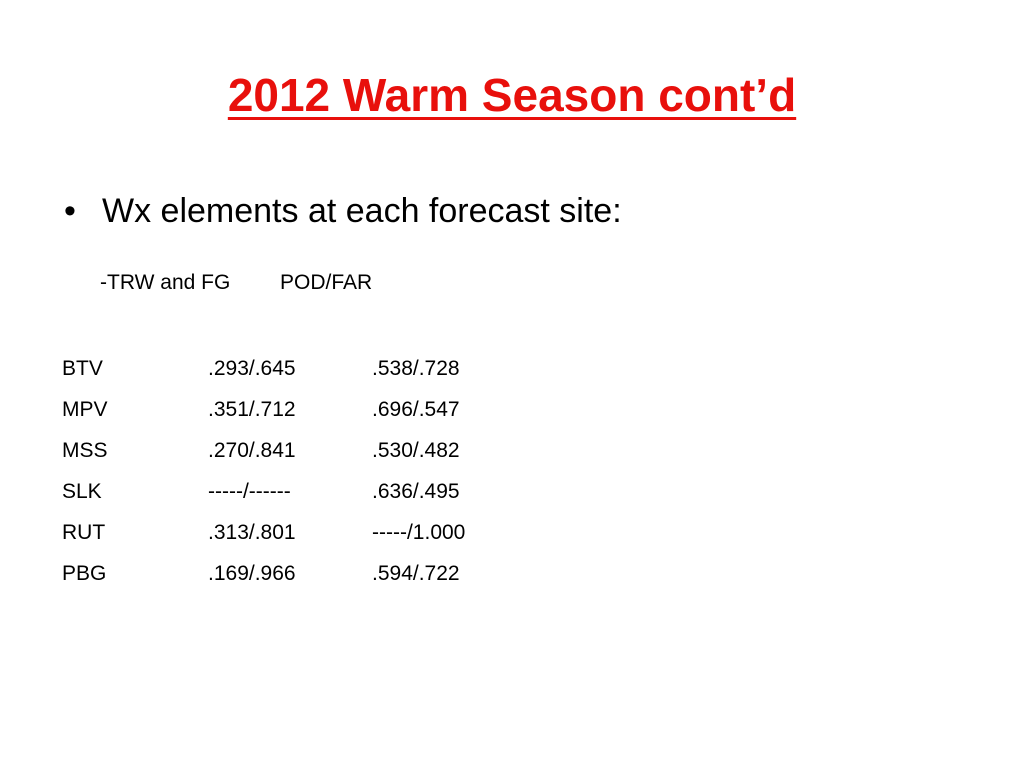 The image size is (1024, 768). I want to click on second-score: .636/.495, so click(416, 491).